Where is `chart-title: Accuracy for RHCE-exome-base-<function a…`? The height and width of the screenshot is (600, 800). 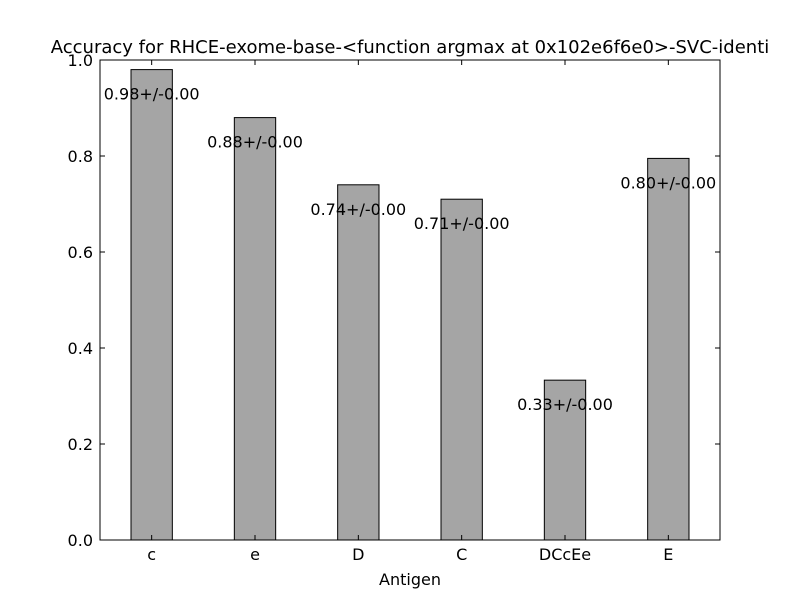 chart-title: Accuracy for RHCE-exome-base-<function a… is located at coordinates (410, 47).